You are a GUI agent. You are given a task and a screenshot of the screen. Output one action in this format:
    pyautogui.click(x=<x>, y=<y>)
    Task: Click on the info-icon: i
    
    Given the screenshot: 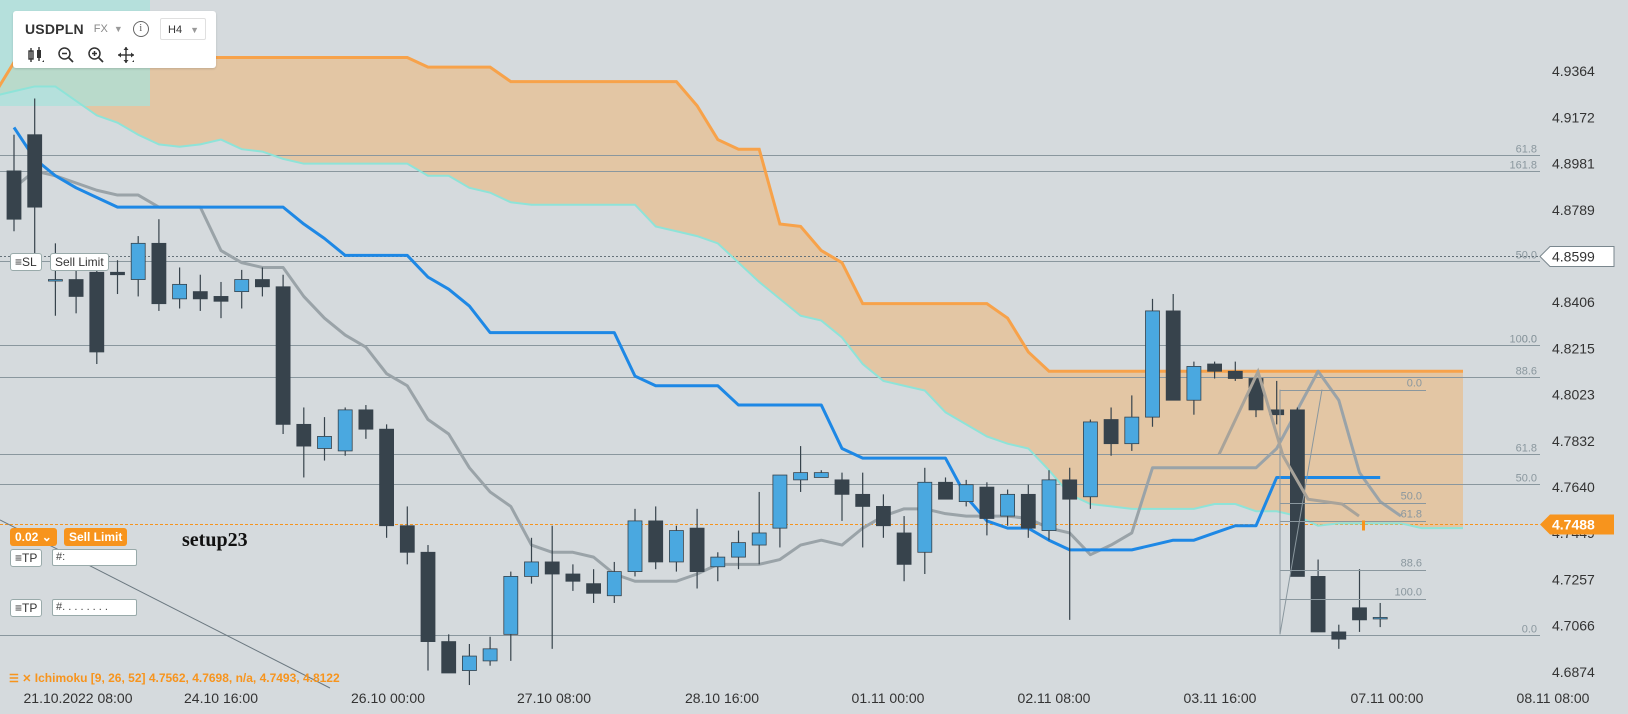 What is the action you would take?
    pyautogui.click(x=140, y=29)
    